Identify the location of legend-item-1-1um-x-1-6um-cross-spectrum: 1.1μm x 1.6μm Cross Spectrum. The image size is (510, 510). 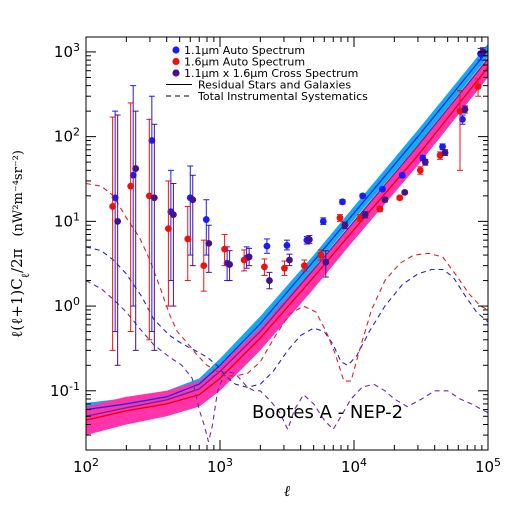
(265, 73).